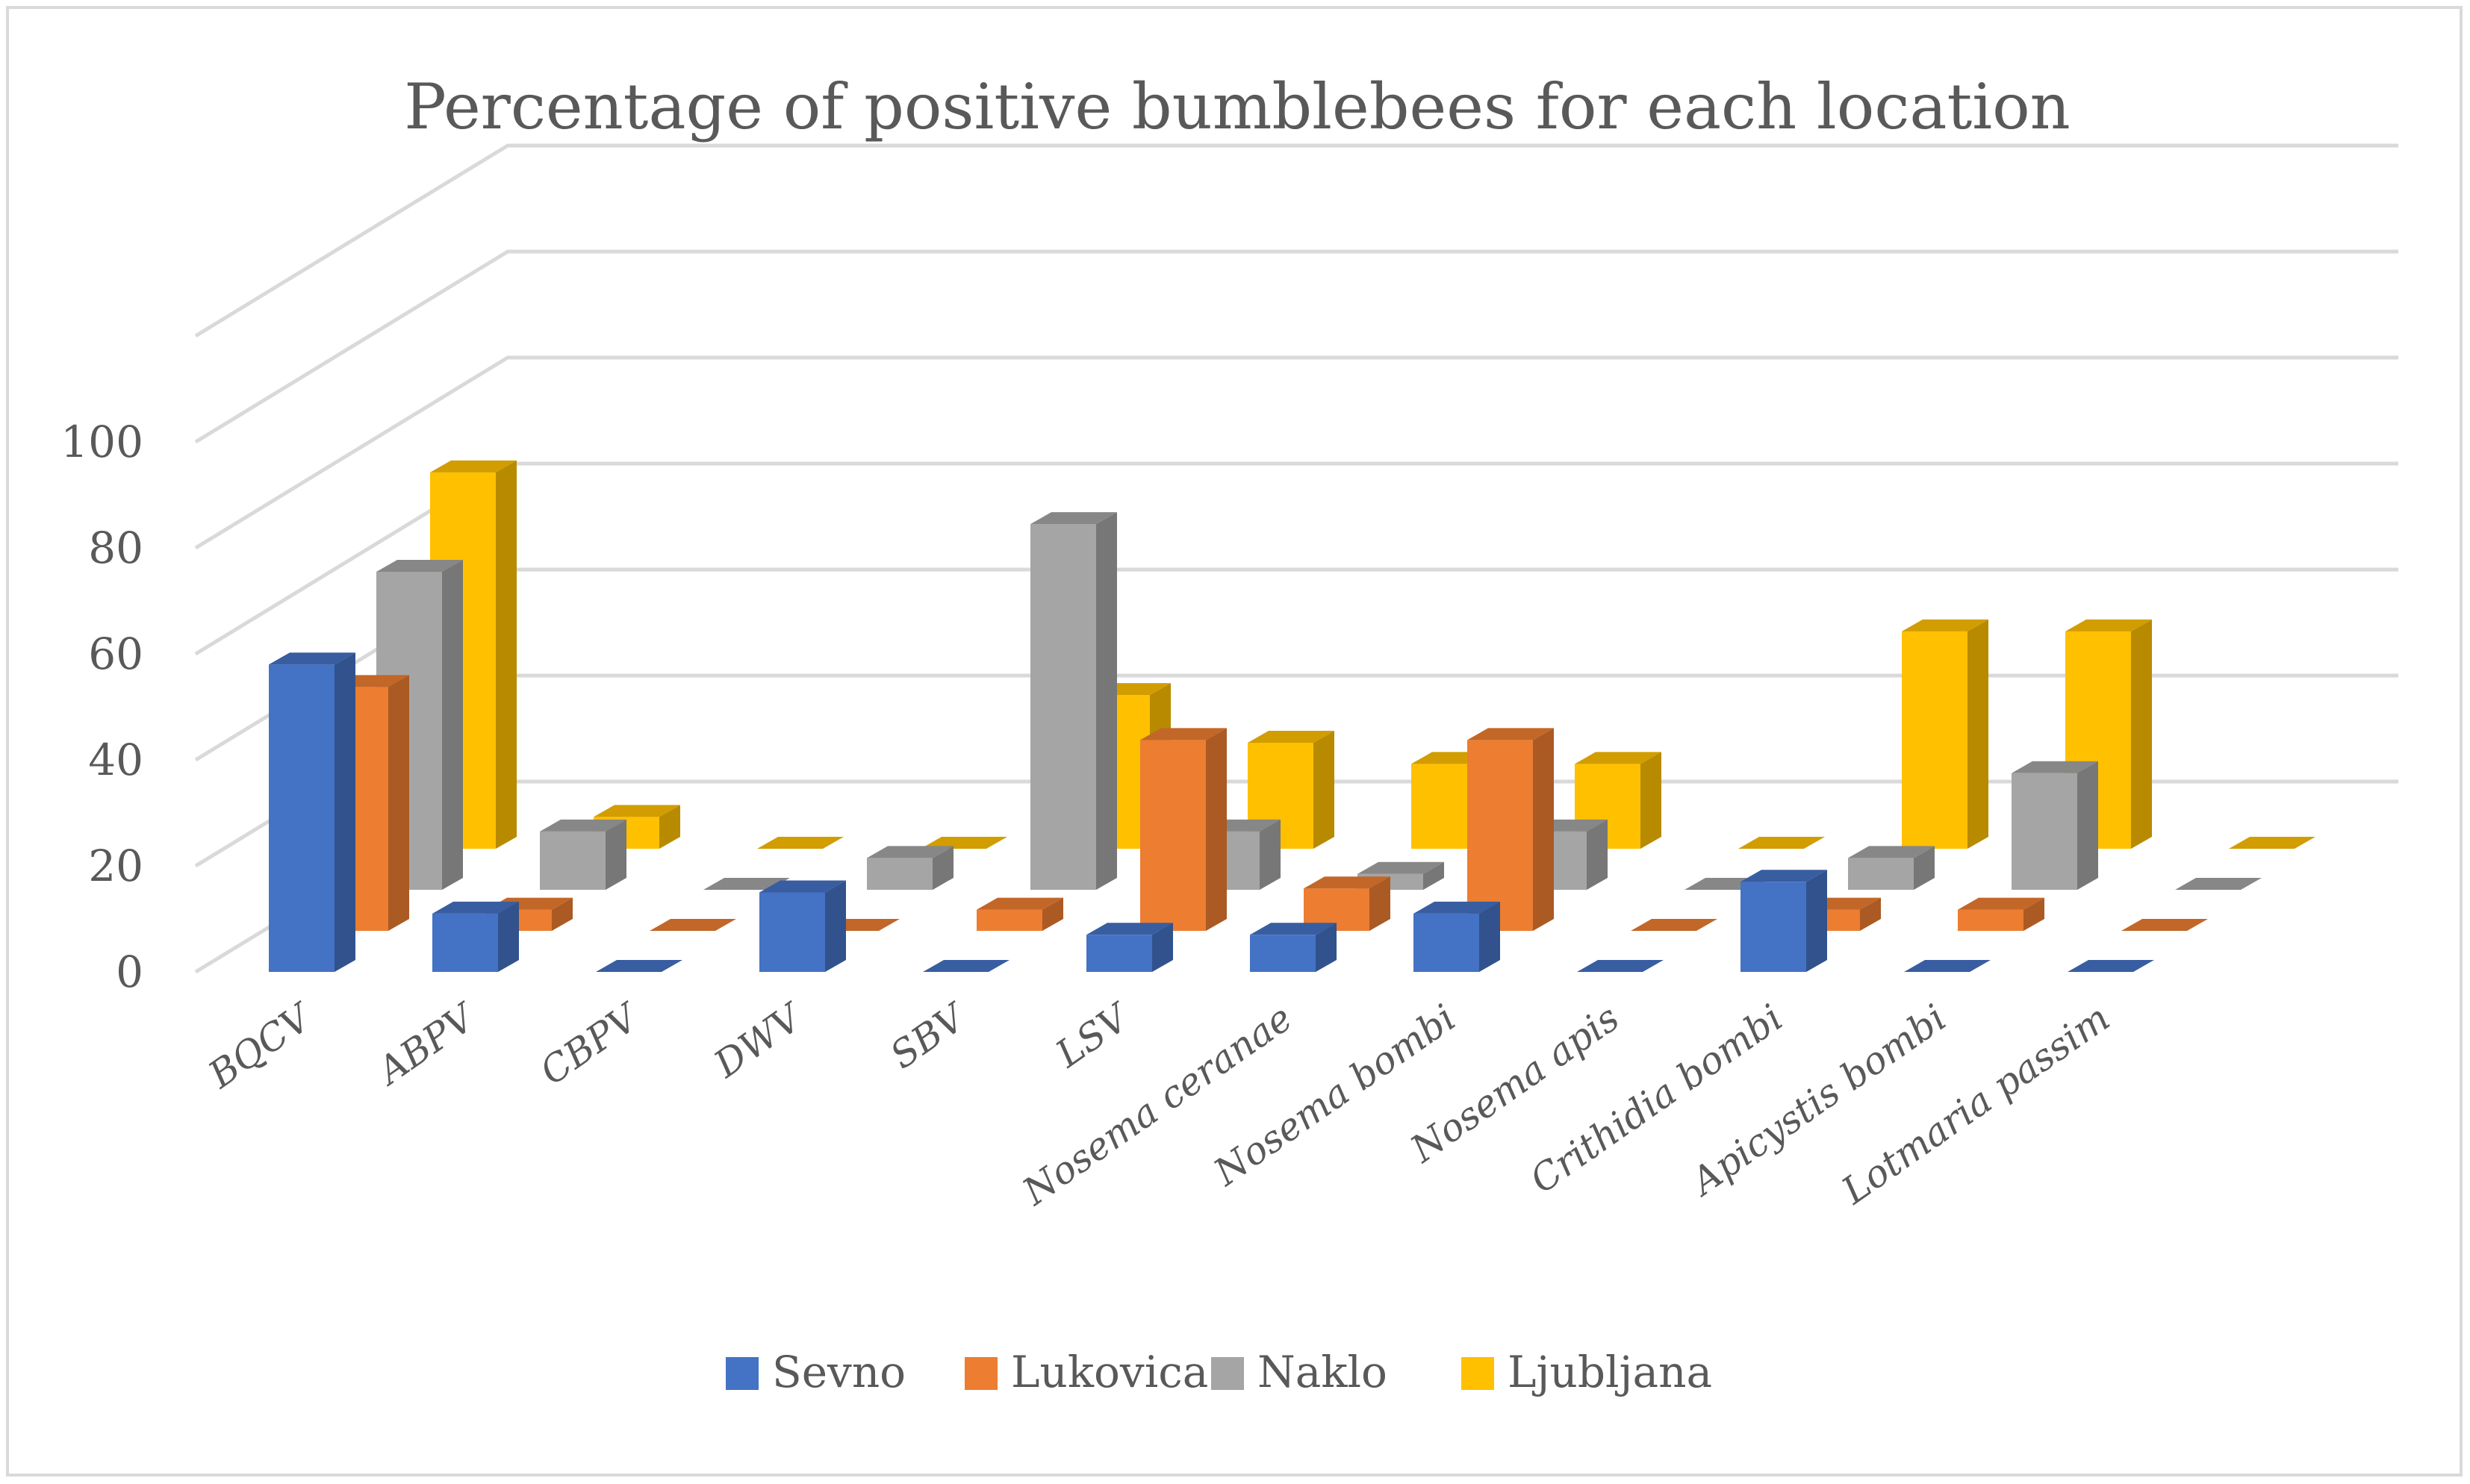  Describe the element at coordinates (115, 866) in the screenshot. I see `y-tick-label: 20` at that location.